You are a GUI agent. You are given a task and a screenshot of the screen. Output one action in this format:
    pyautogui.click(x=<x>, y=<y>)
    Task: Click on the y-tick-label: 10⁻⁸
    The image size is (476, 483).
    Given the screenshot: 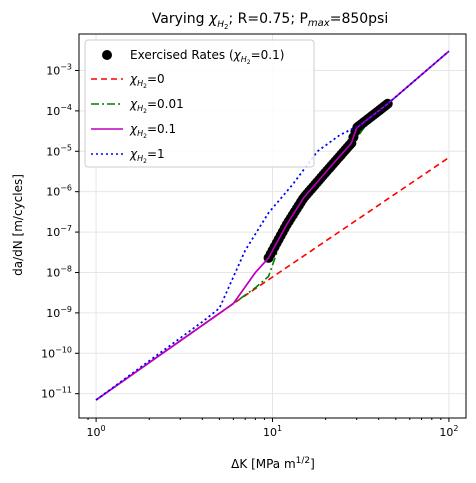 What is the action you would take?
    pyautogui.click(x=59, y=271)
    